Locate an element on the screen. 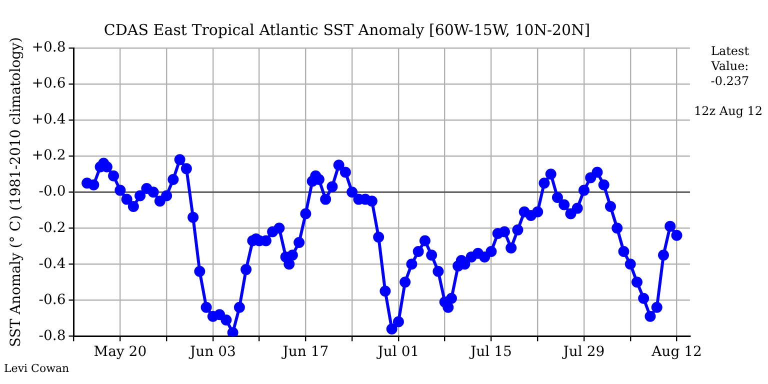 The width and height of the screenshot is (768, 384). y-tick-label: +0.6 is located at coordinates (49, 84).